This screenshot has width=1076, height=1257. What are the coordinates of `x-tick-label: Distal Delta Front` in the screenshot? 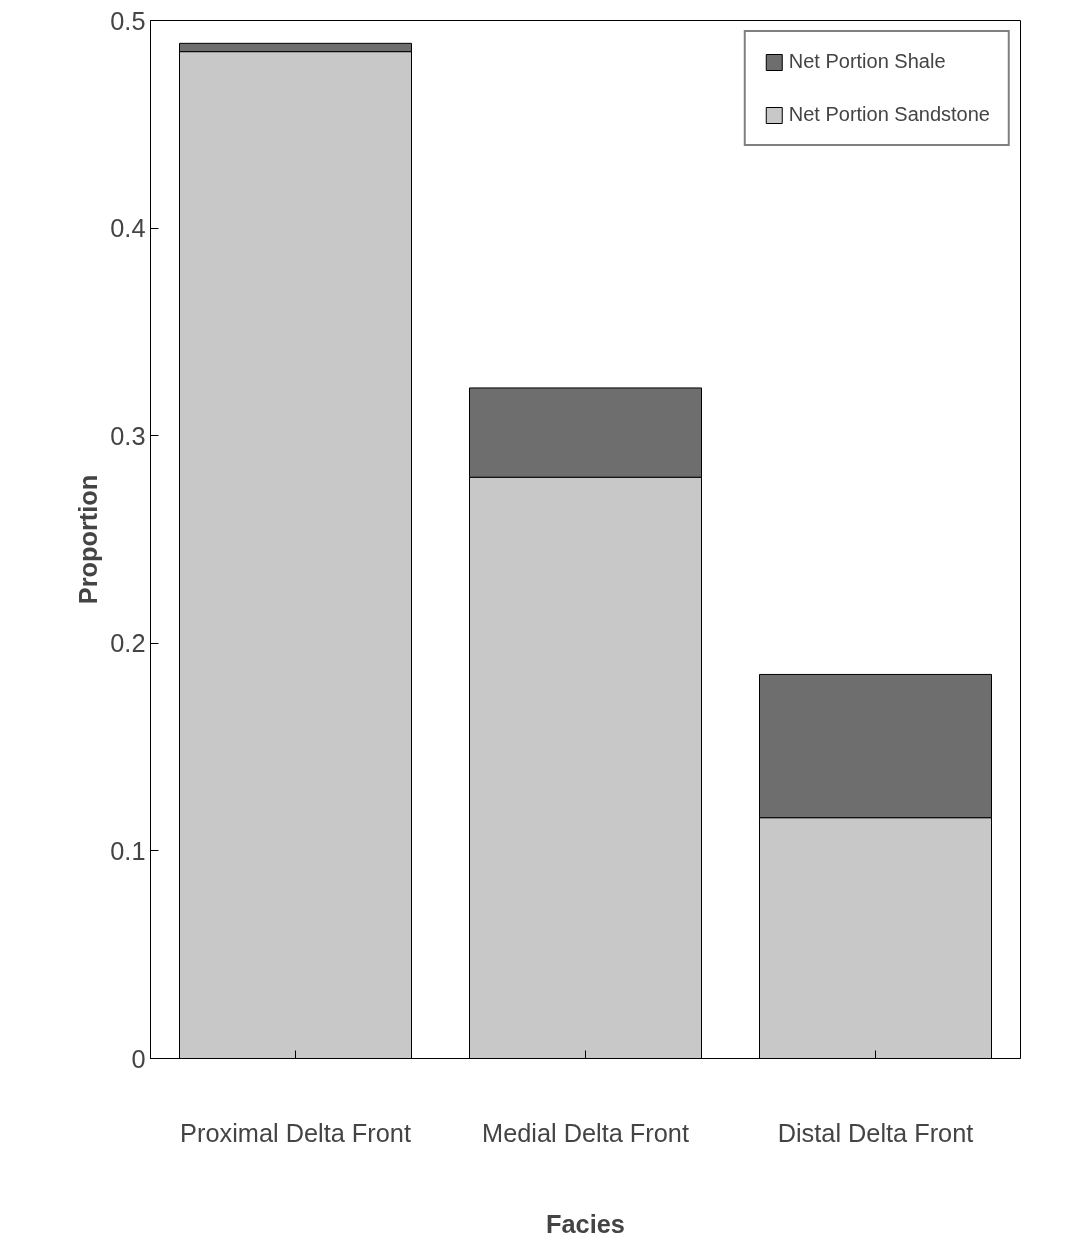 It's located at (875, 1132).